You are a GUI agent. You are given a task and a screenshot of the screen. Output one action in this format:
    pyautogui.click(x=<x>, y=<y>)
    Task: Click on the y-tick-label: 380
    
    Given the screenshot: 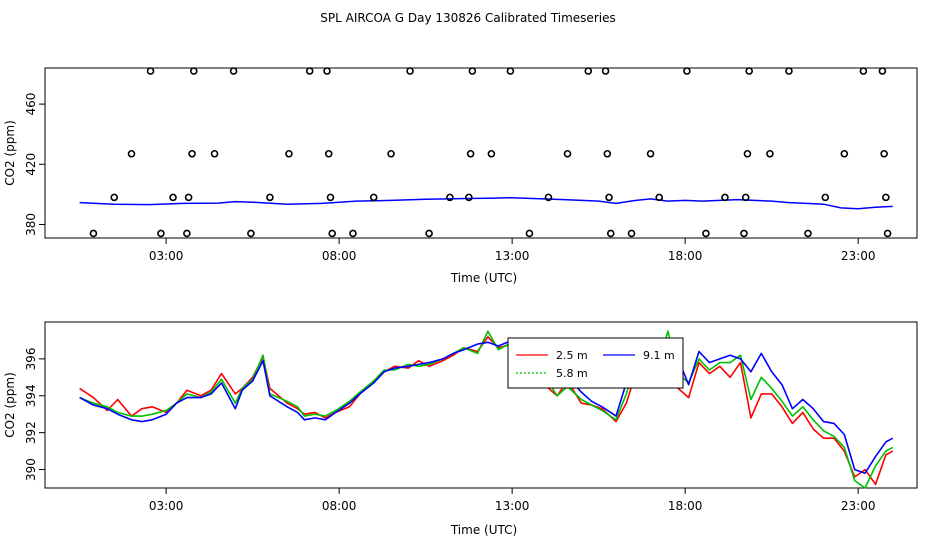 What is the action you would take?
    pyautogui.click(x=31, y=224)
    